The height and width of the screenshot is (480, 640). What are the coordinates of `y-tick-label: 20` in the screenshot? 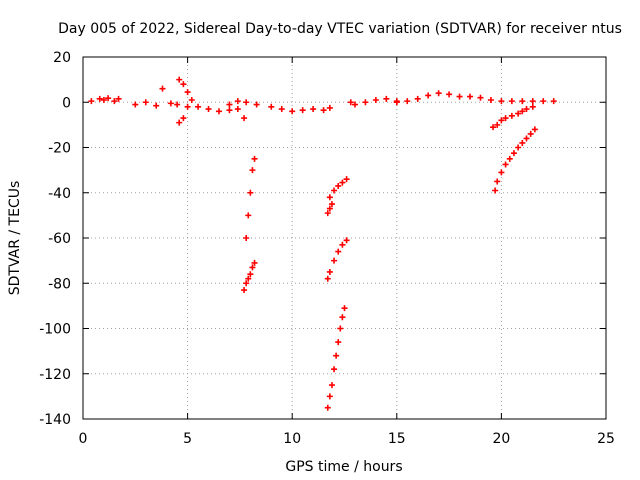 It's located at (62, 58).